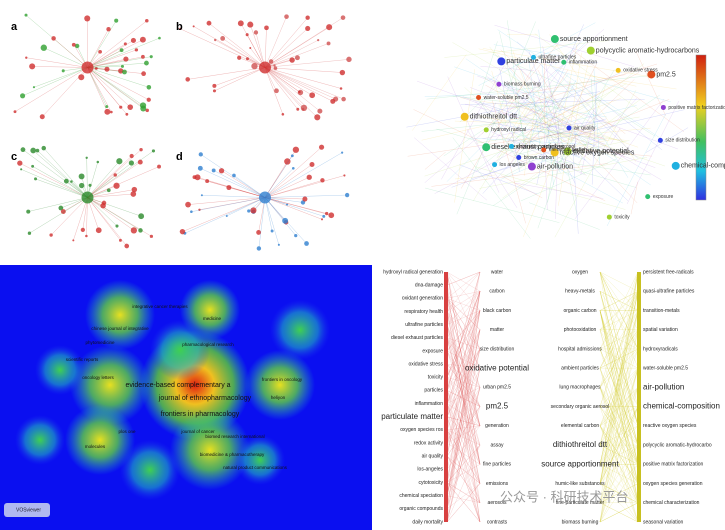 The image size is (725, 530). What do you see at coordinates (432, 351) in the screenshot?
I see `flow-label: exposure` at bounding box center [432, 351].